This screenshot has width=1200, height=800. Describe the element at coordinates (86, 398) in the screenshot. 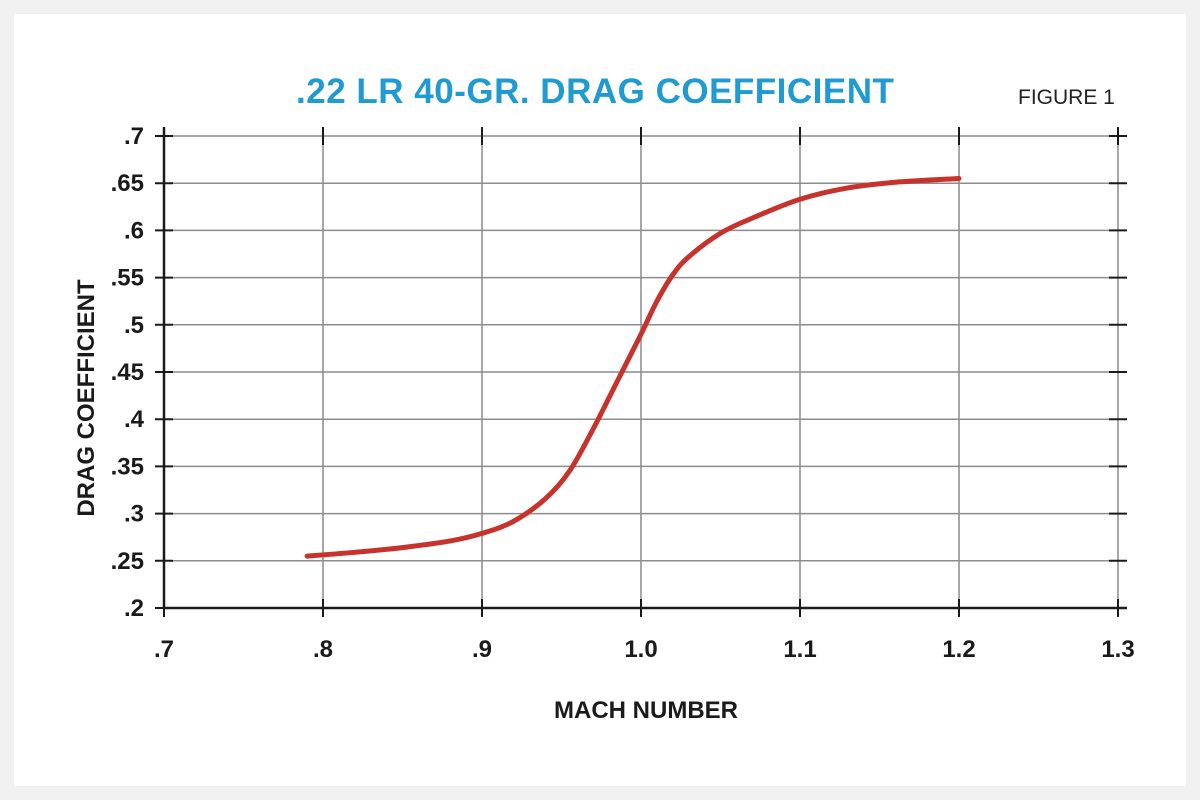

I see `y-axis-title: DRAG COEFFICIENT` at that location.